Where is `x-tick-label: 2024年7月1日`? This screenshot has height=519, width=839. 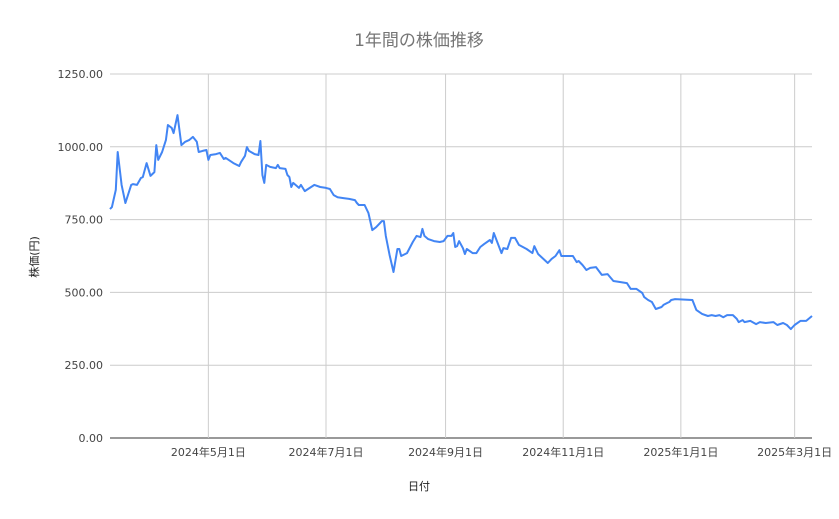
x-tick-label: 2024年7月1日 is located at coordinates (326, 452).